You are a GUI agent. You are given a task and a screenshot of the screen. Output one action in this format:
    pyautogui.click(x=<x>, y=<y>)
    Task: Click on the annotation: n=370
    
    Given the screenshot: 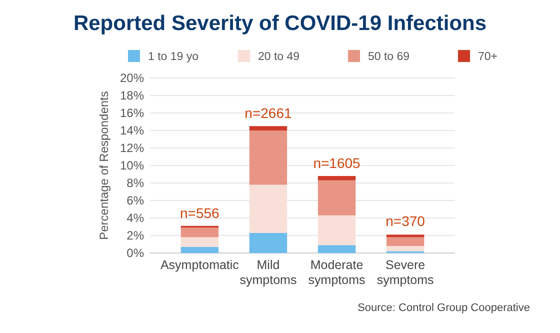 What is the action you would take?
    pyautogui.click(x=406, y=221)
    